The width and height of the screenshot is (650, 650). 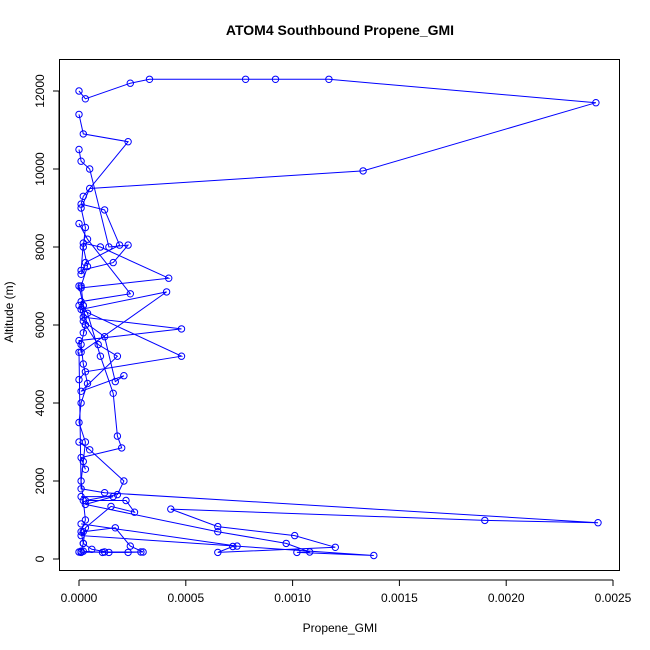 I want to click on x-tick-label: 0.0020, so click(x=506, y=598).